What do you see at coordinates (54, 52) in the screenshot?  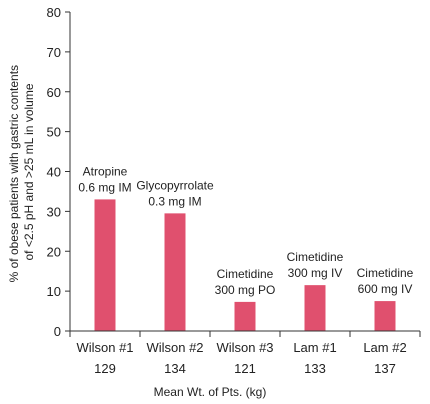 I see `y-tick-label: 70` at bounding box center [54, 52].